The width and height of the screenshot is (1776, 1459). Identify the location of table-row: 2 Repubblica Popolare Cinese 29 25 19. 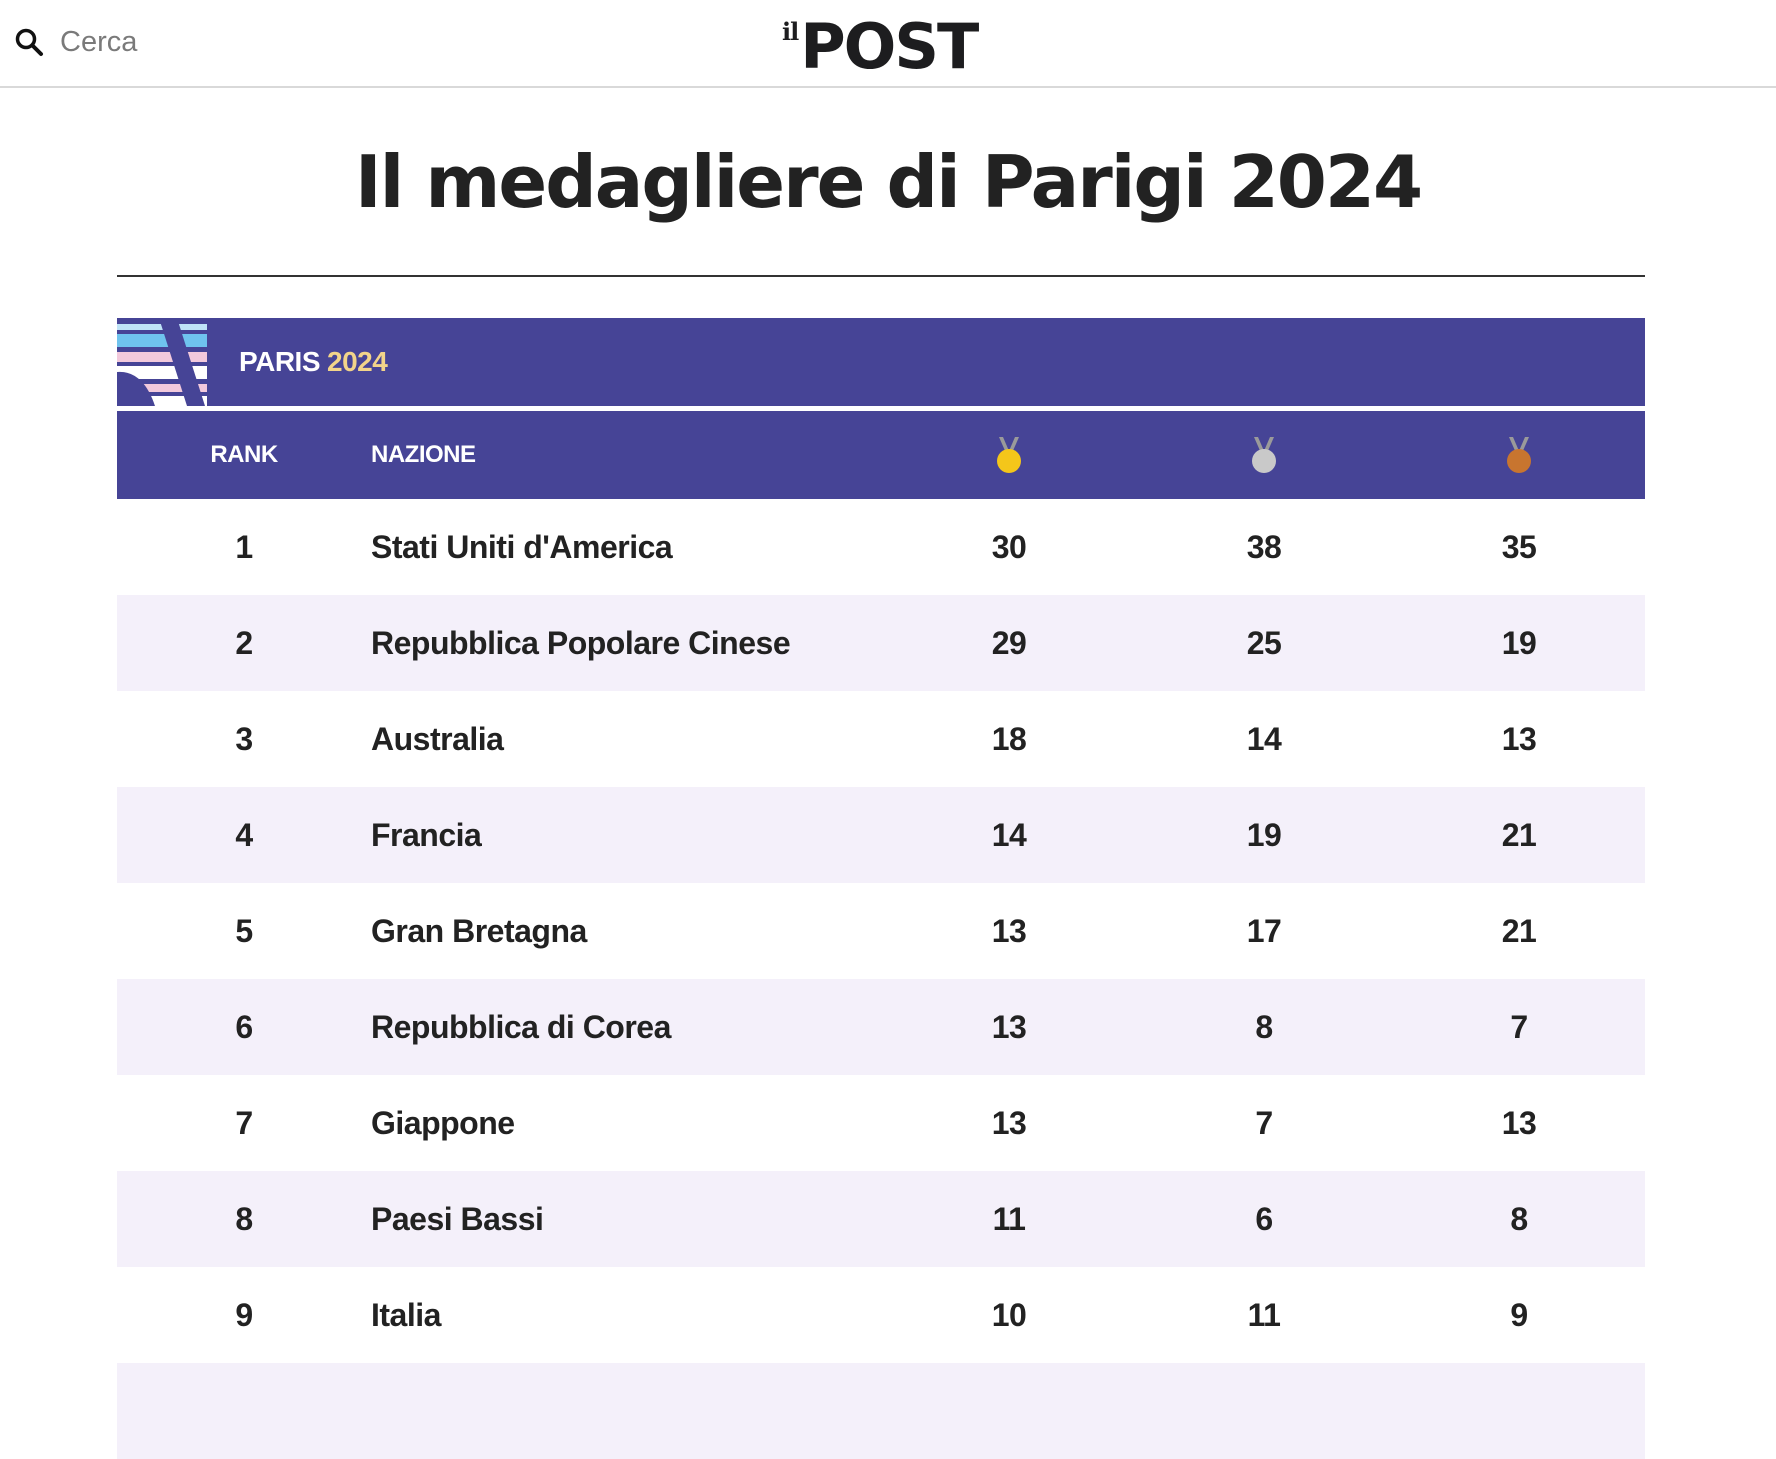
(881, 643).